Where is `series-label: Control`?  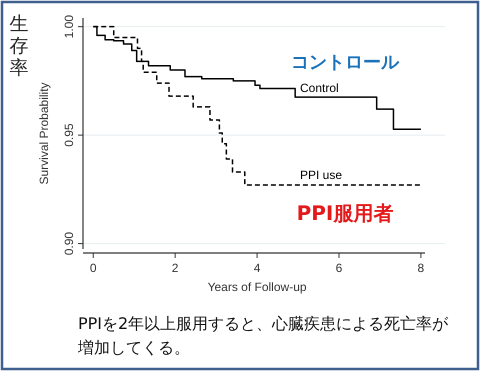 series-label: Control is located at coordinates (319, 88).